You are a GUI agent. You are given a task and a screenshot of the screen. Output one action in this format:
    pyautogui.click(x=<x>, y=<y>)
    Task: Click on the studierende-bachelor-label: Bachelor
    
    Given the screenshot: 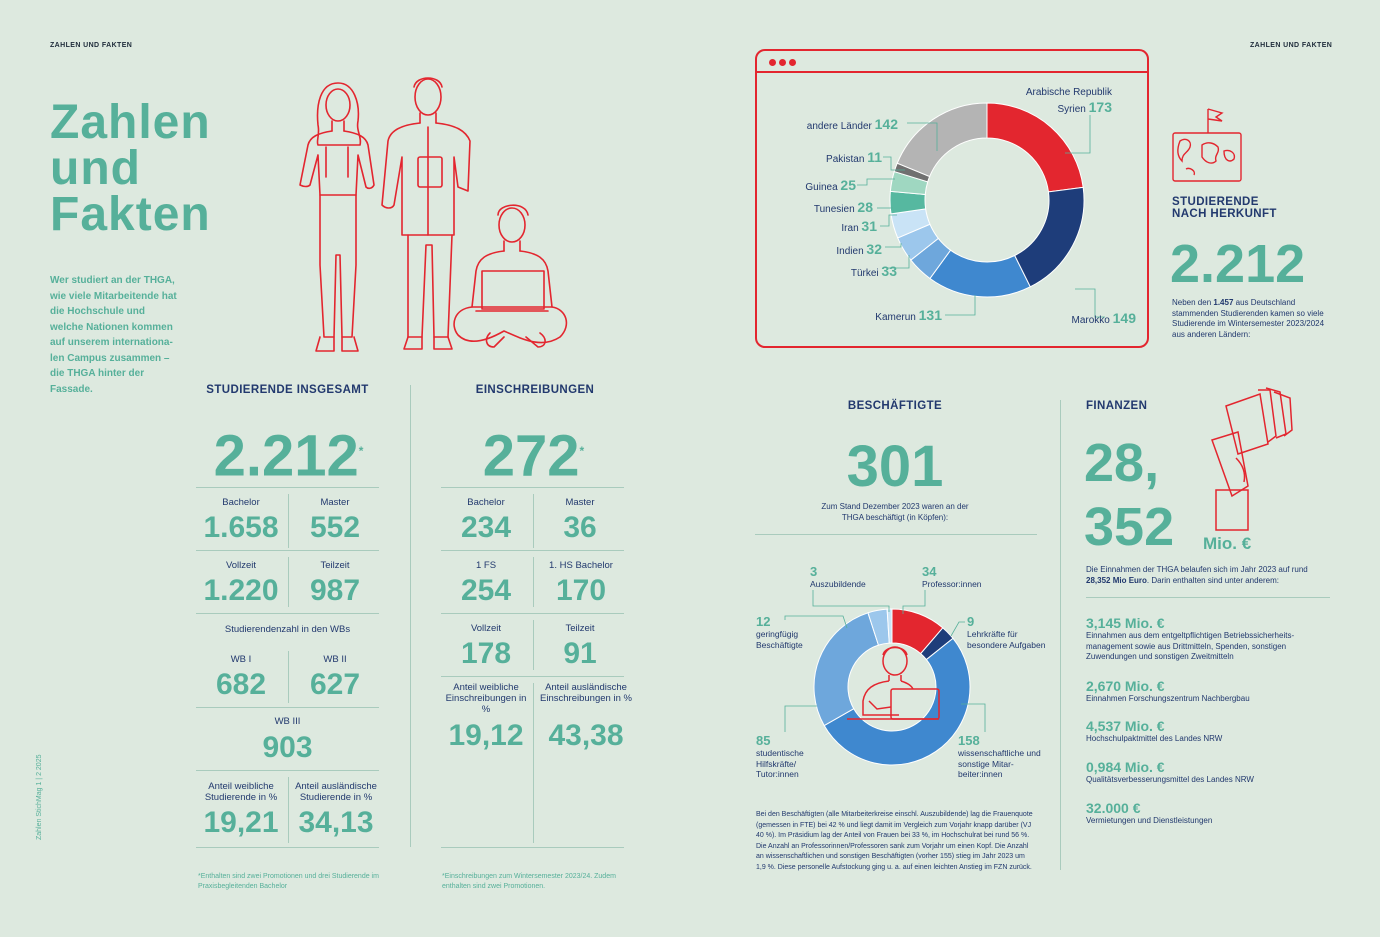 What is the action you would take?
    pyautogui.click(x=241, y=502)
    